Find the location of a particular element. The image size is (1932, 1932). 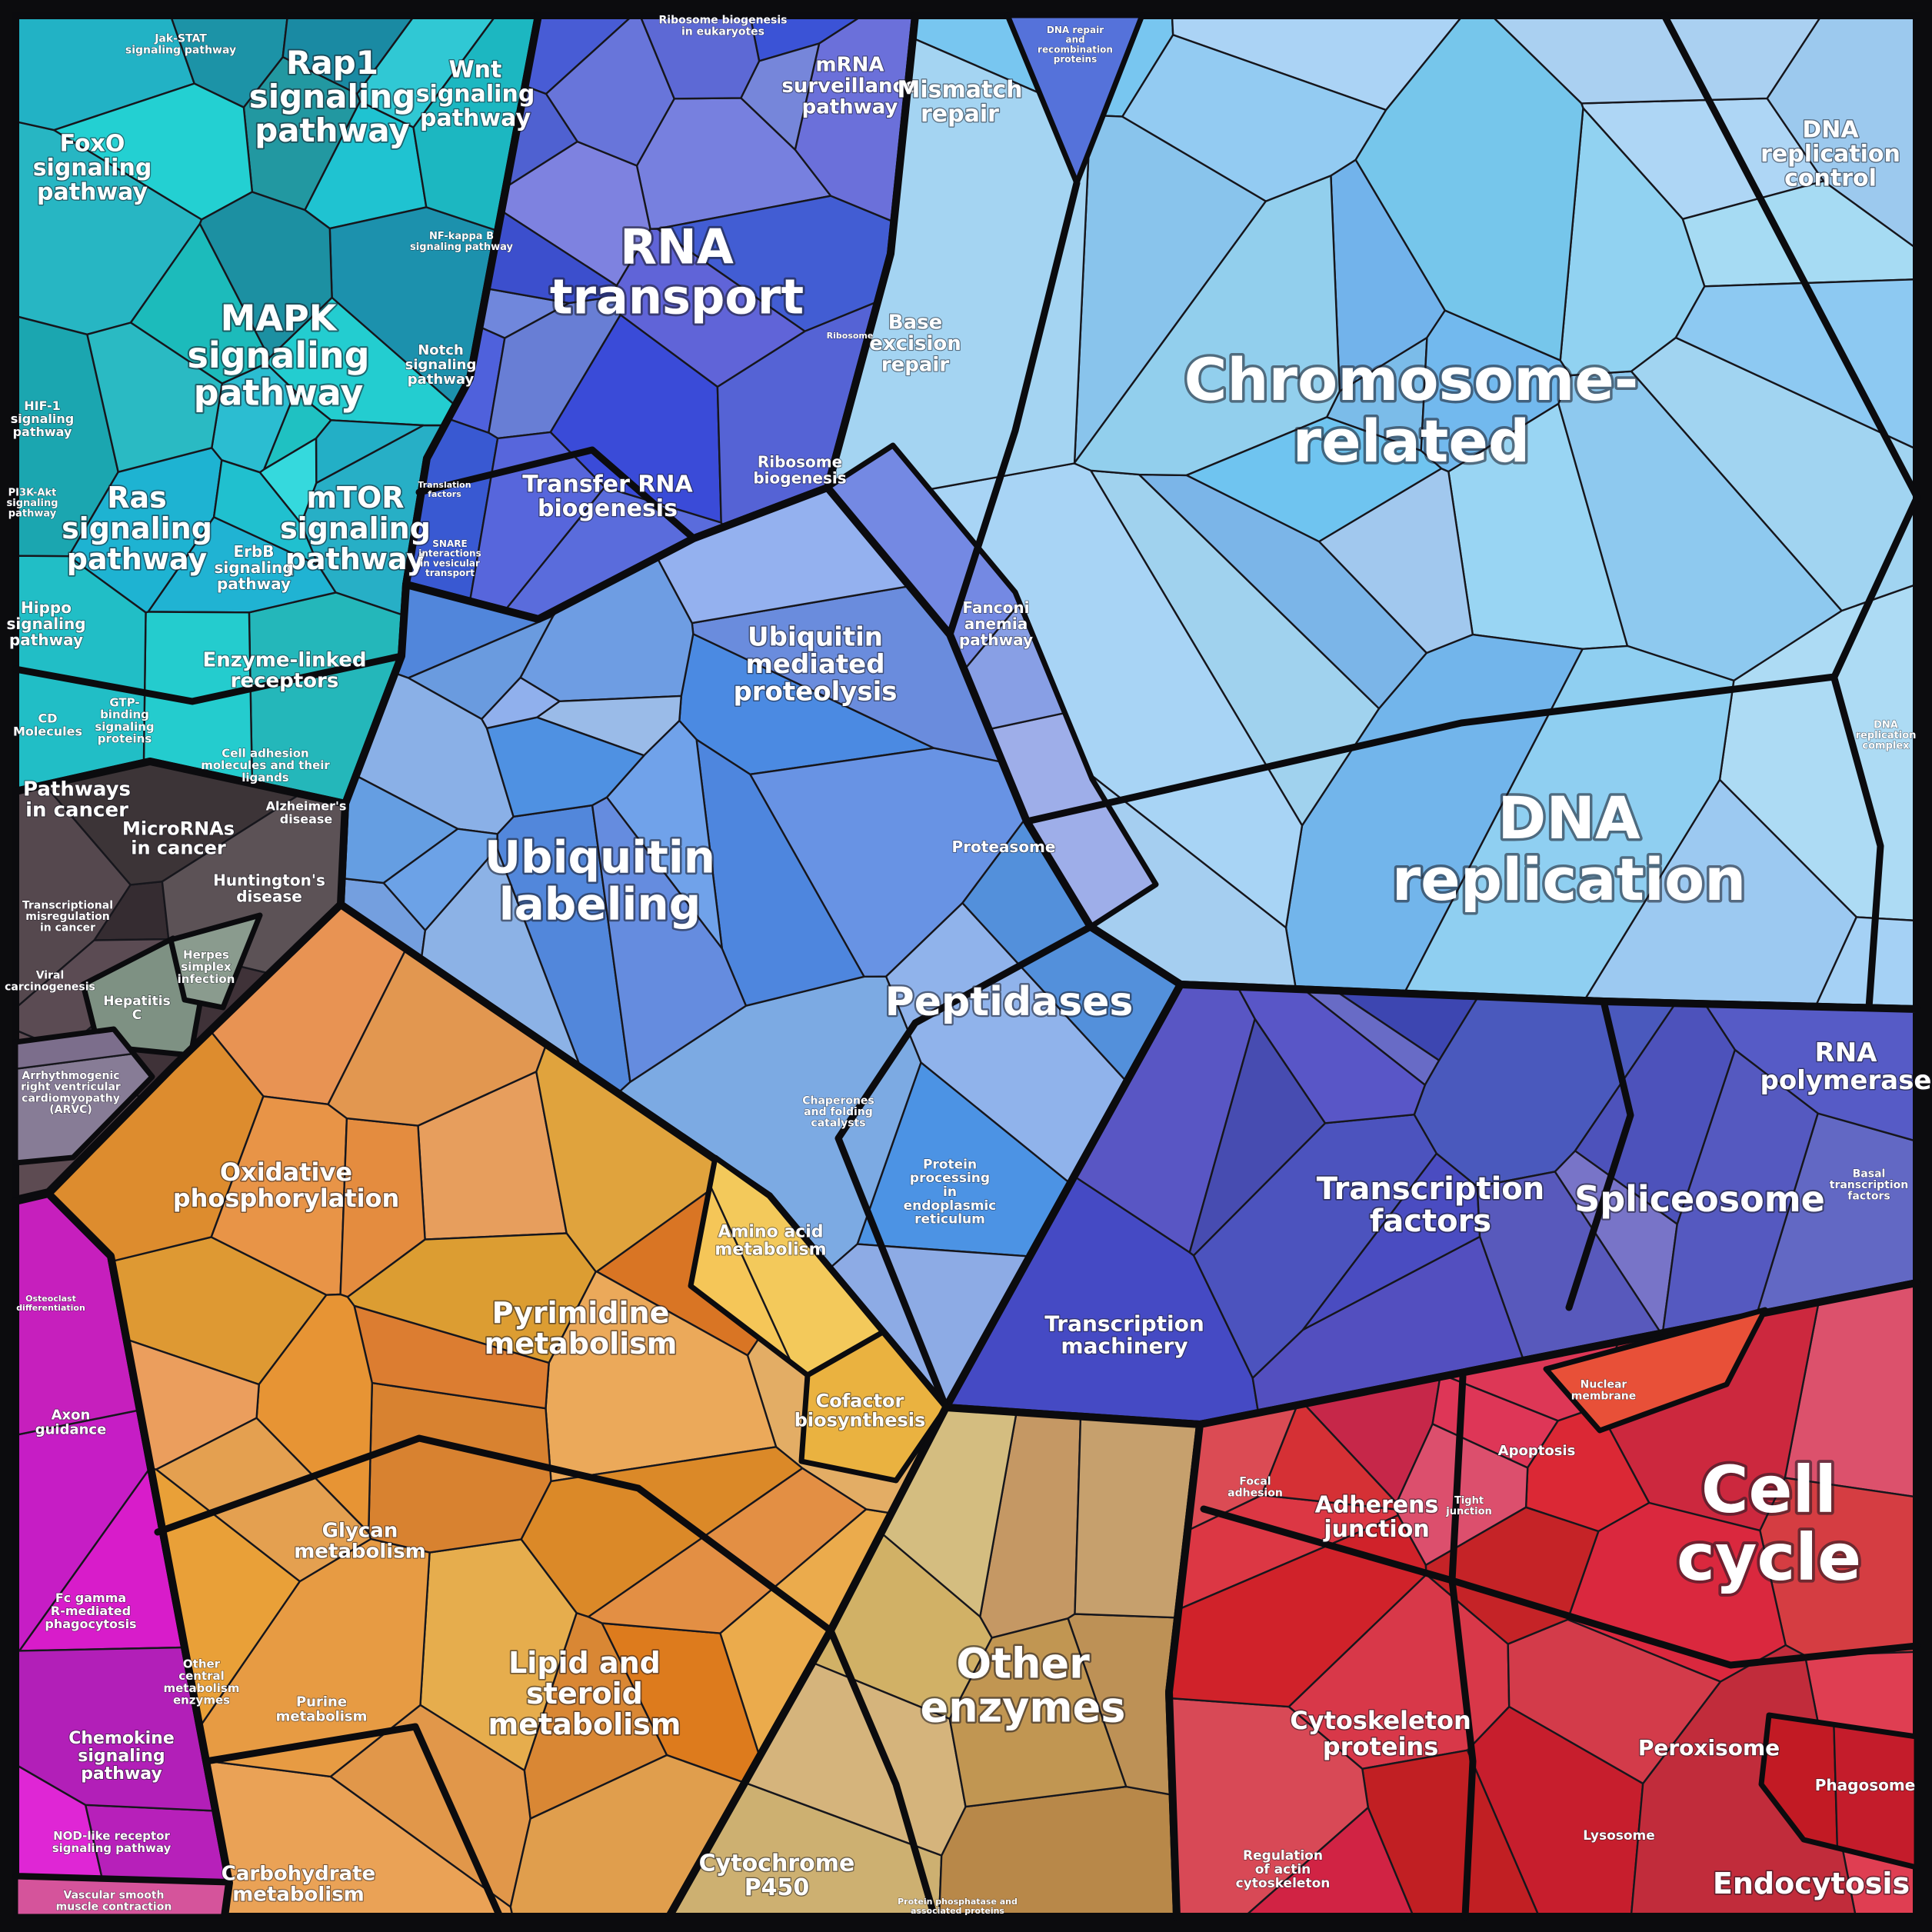

region-herpes-sage is located at coordinates (215, 961).